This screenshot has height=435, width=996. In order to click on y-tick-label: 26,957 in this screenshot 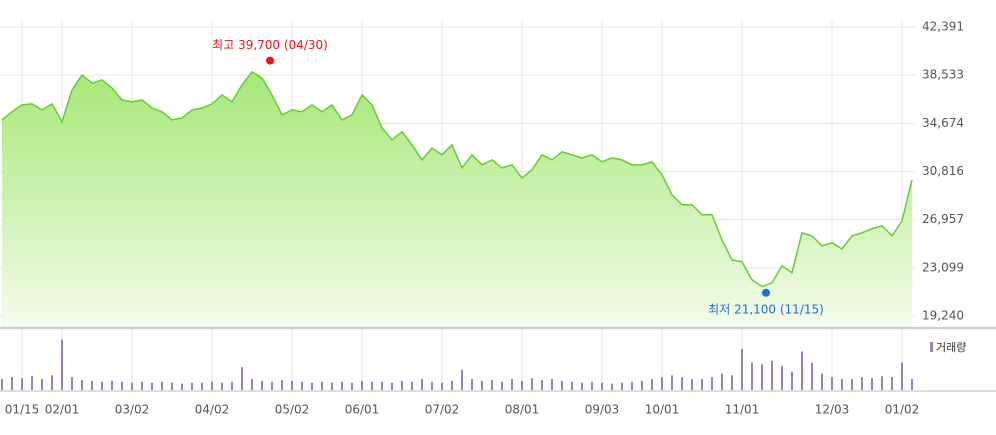, I will do `click(943, 219)`.